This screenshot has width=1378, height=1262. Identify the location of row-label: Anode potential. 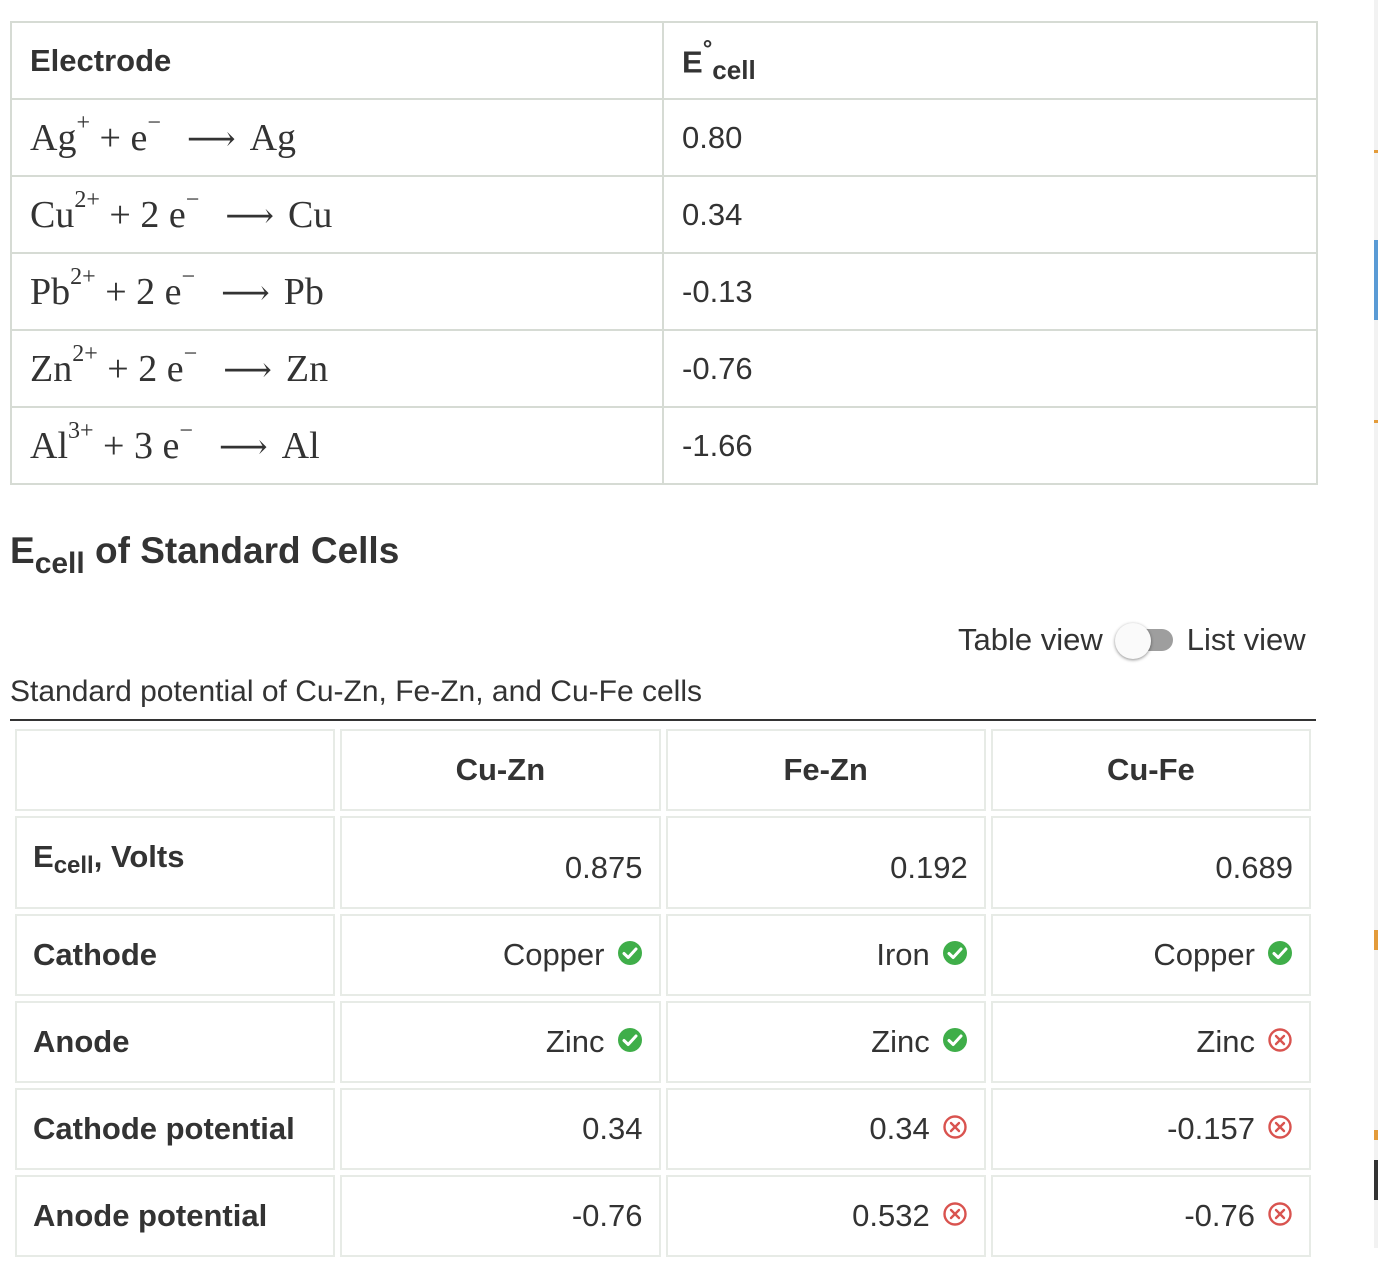
(175, 1216).